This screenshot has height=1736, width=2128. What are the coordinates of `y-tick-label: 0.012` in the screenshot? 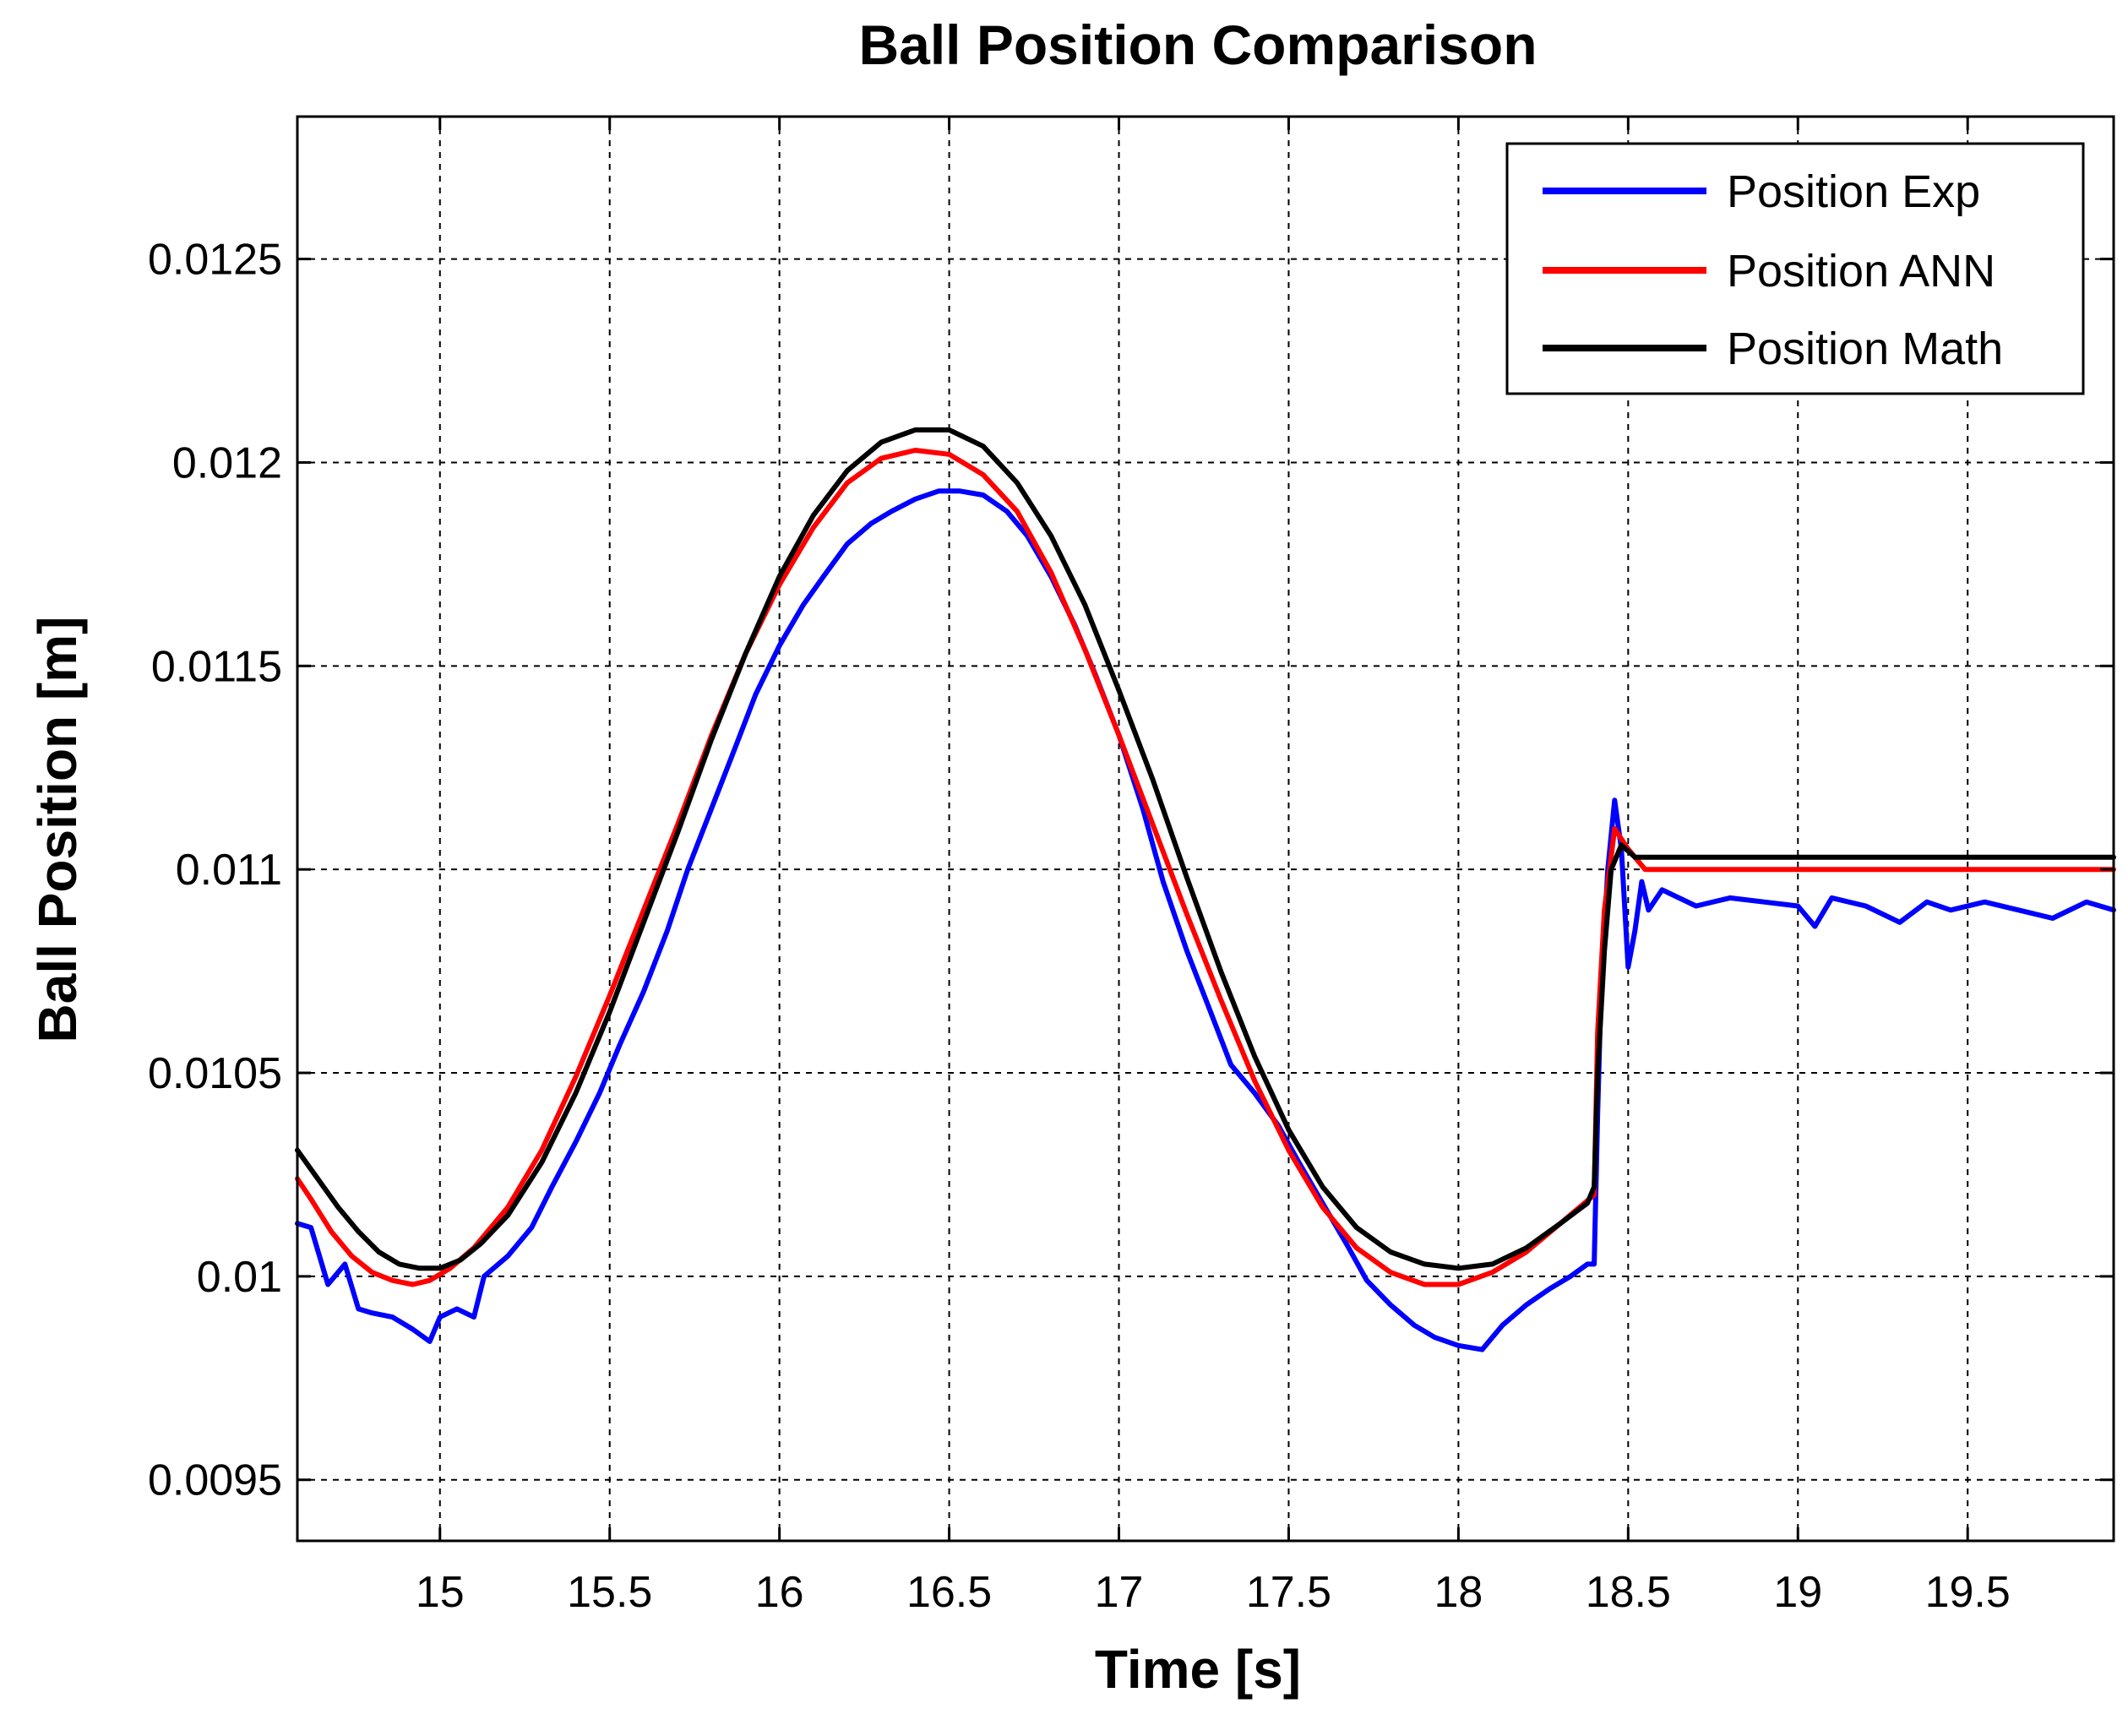 It's located at (227, 462).